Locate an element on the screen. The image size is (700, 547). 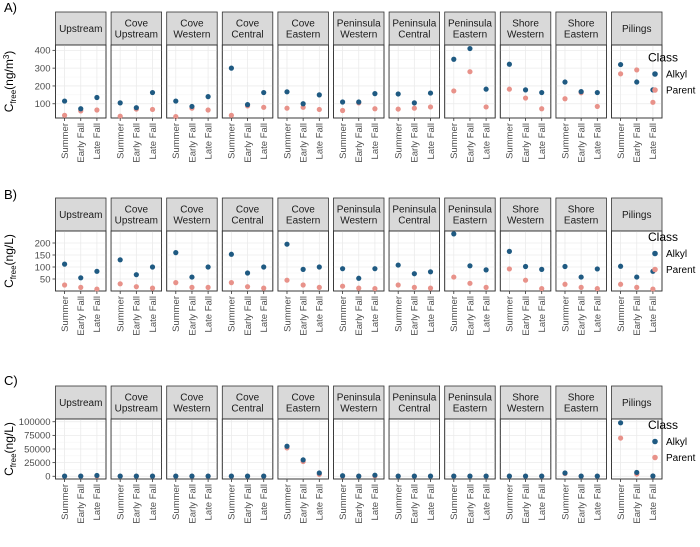
legend-label-alkyl: Alkyl is located at coordinates (676, 75).